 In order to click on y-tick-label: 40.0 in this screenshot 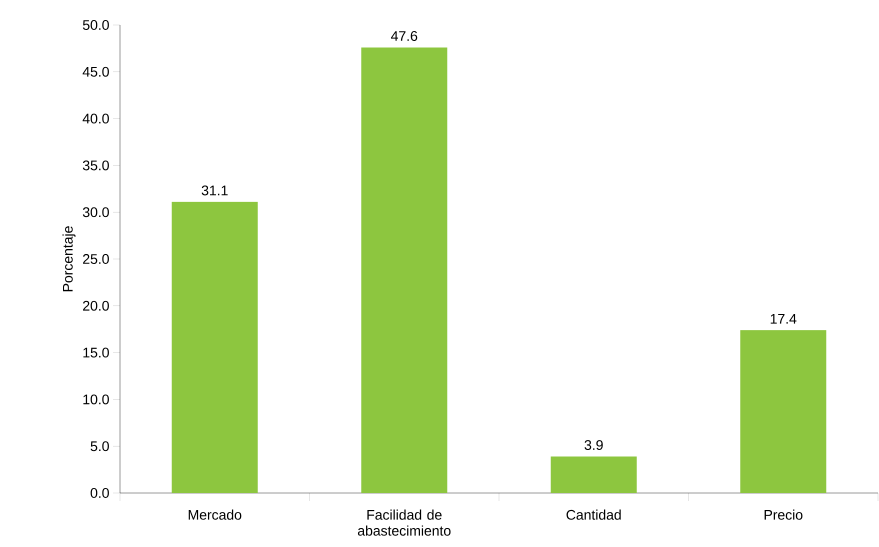, I will do `click(95, 119)`.